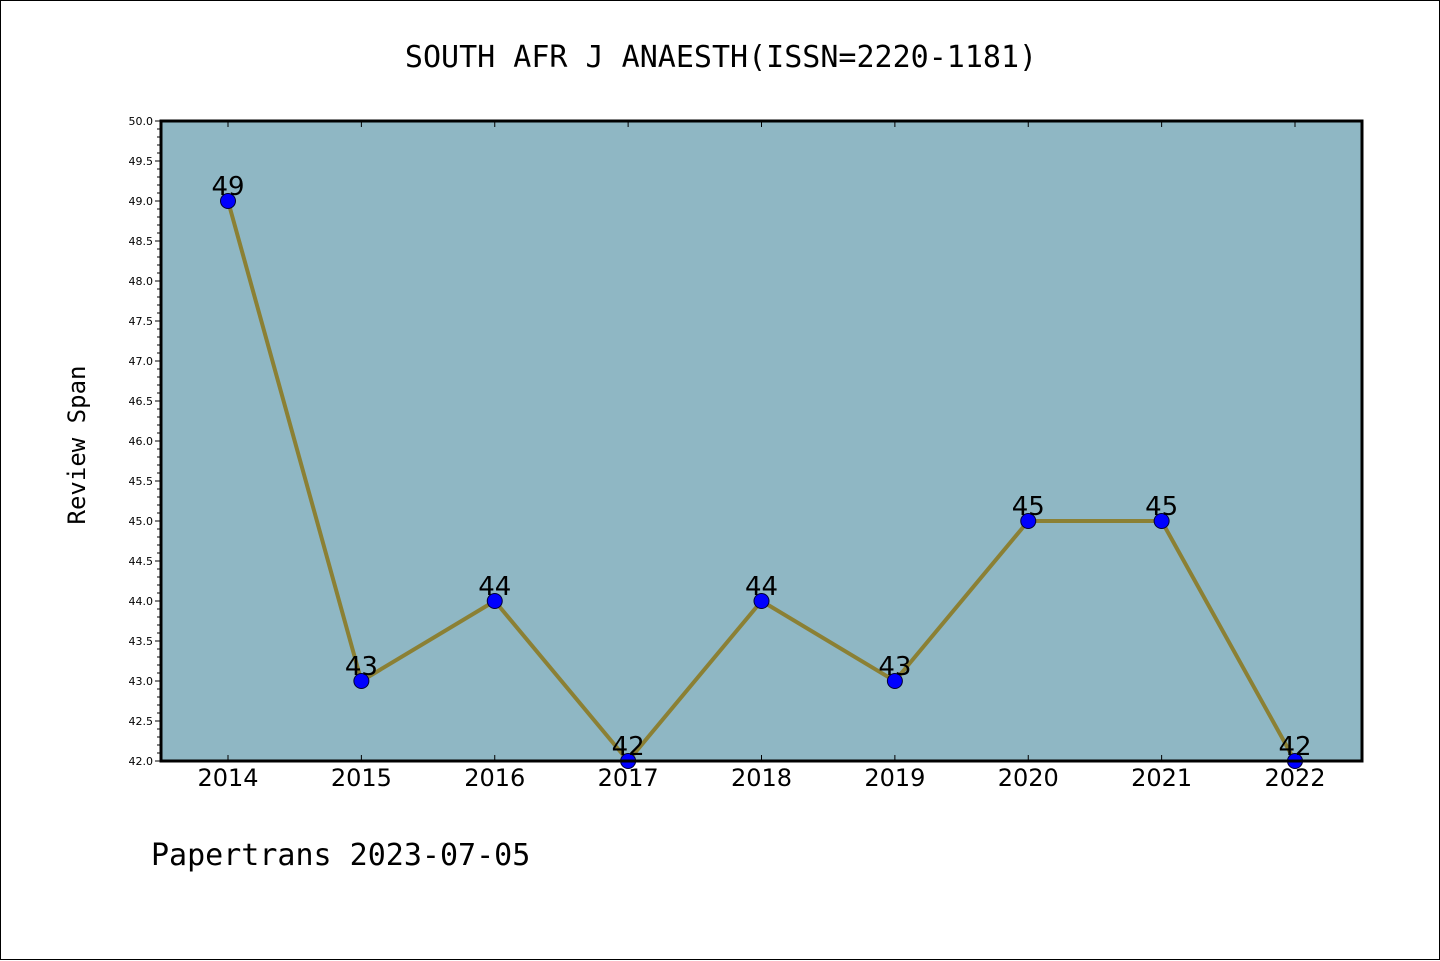  Describe the element at coordinates (141, 721) in the screenshot. I see `y-tick-label: 42.5` at that location.